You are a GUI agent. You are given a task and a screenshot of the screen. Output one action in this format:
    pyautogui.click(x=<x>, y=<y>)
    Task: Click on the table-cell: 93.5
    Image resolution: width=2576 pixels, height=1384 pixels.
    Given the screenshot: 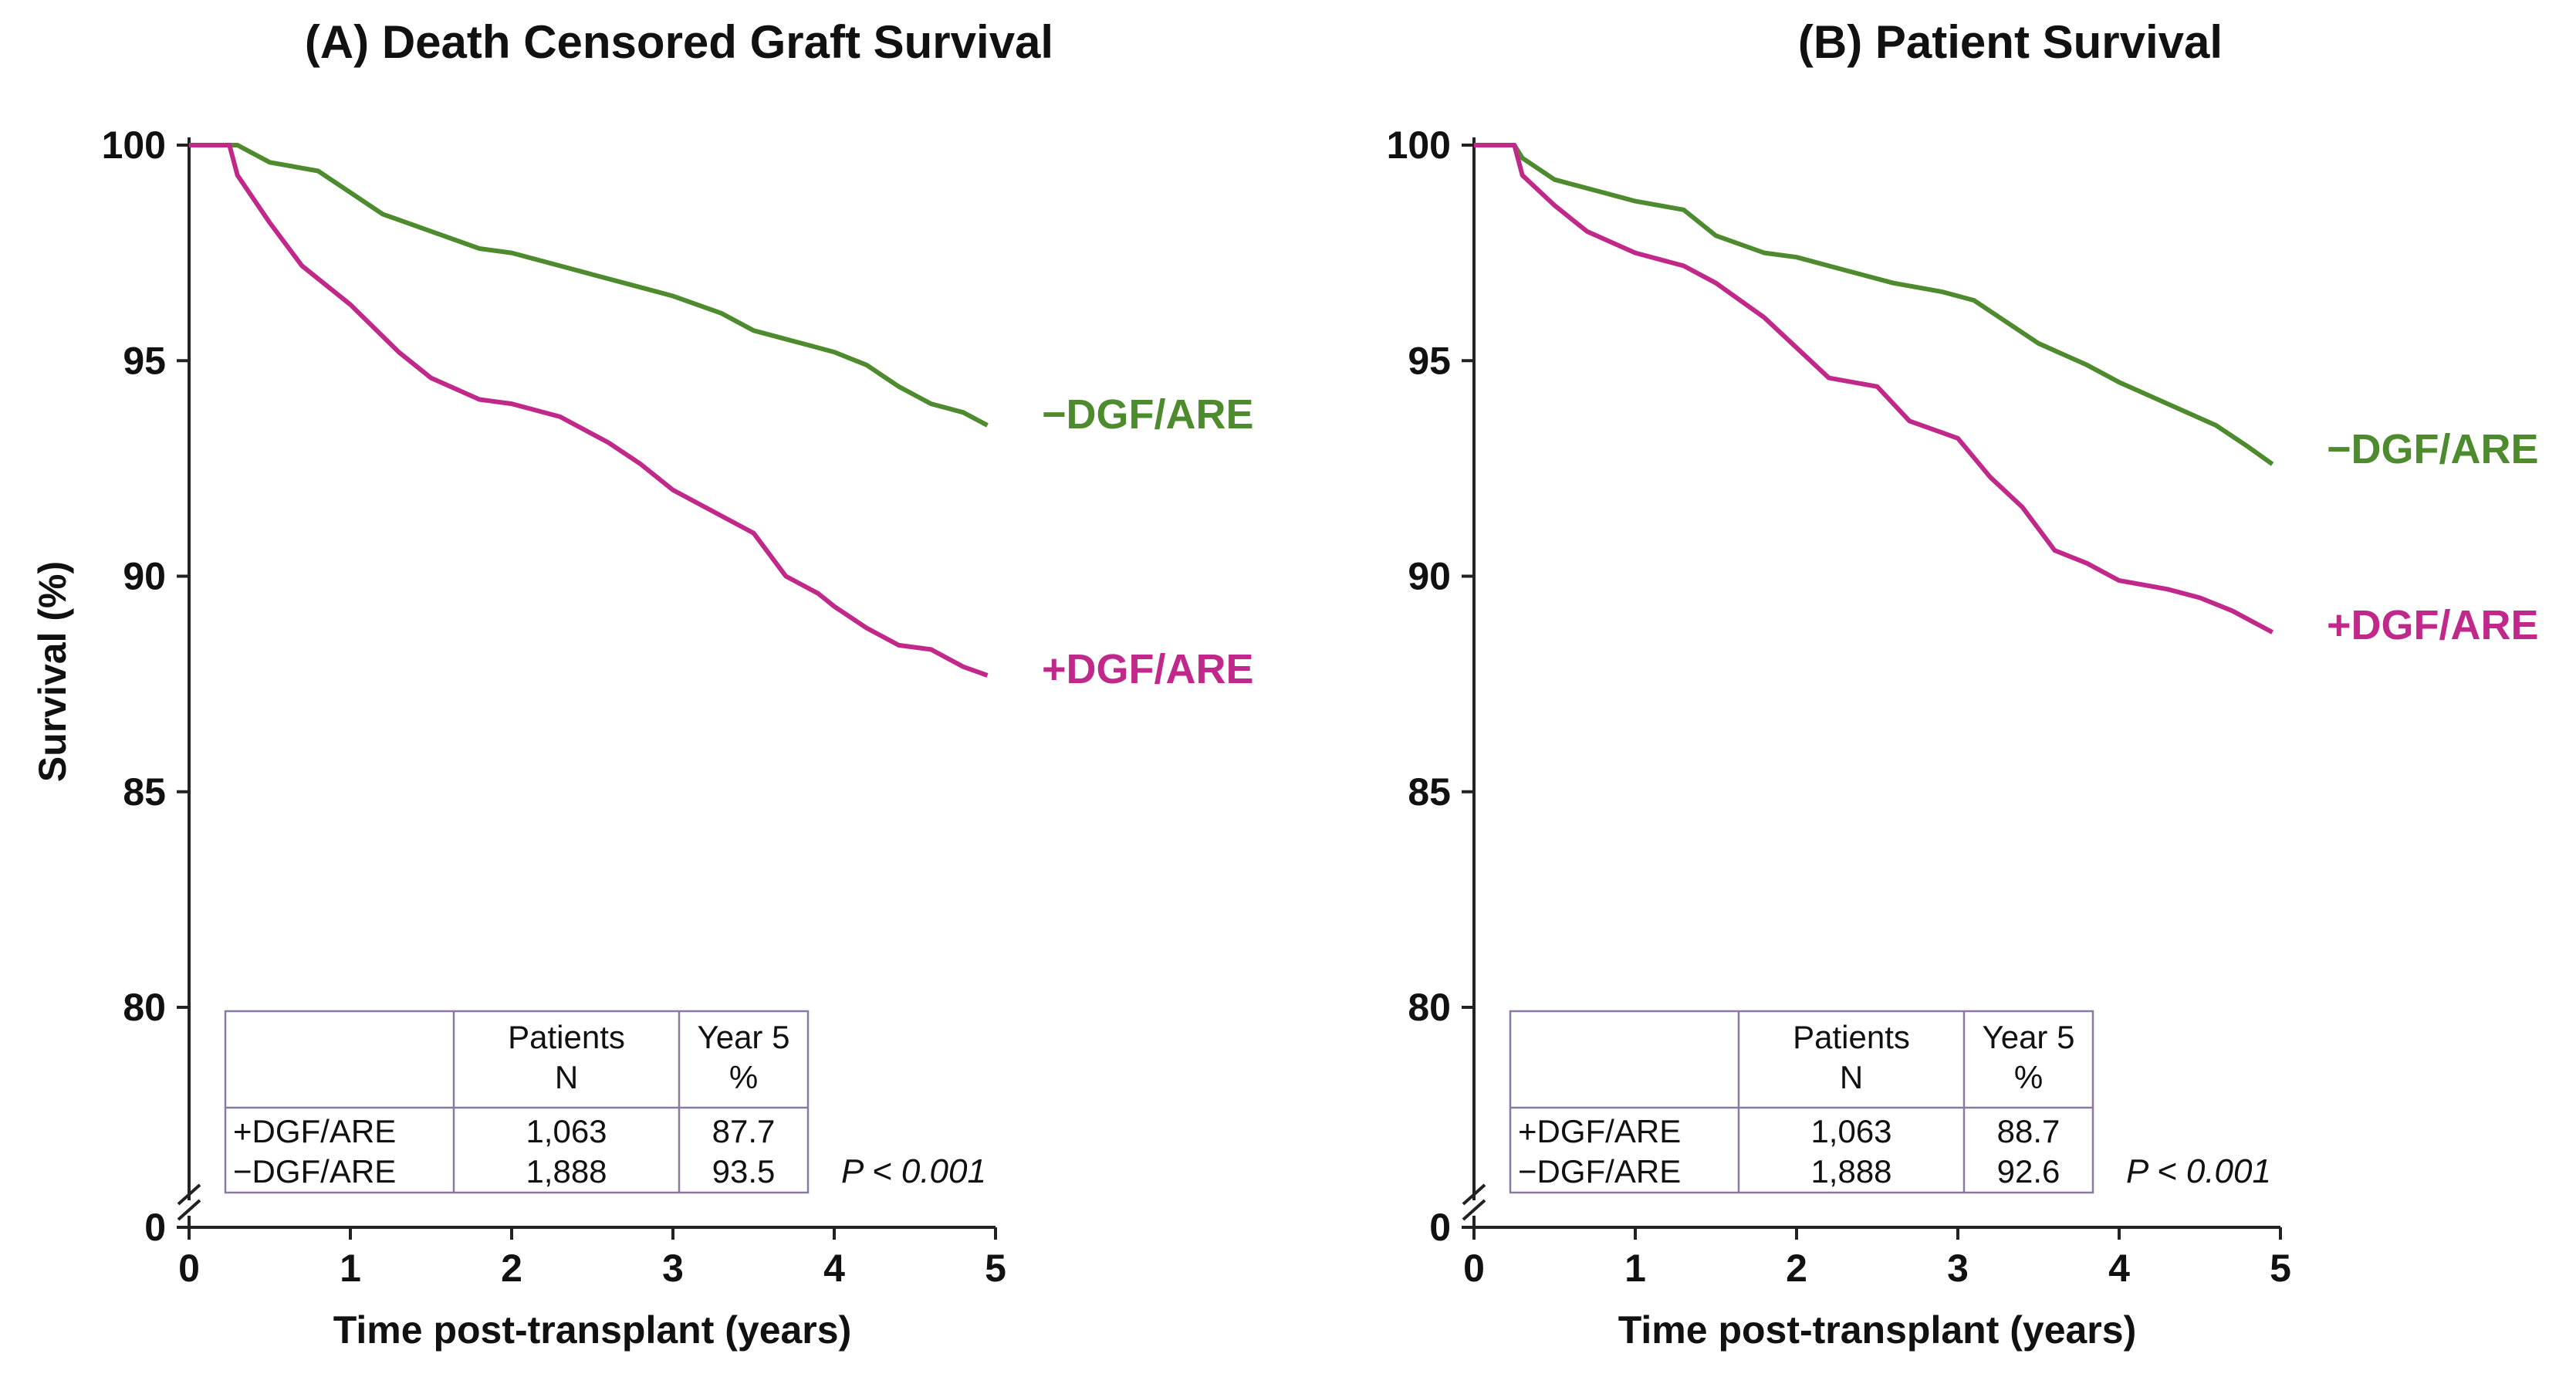 What is the action you would take?
    pyautogui.click(x=744, y=1171)
    